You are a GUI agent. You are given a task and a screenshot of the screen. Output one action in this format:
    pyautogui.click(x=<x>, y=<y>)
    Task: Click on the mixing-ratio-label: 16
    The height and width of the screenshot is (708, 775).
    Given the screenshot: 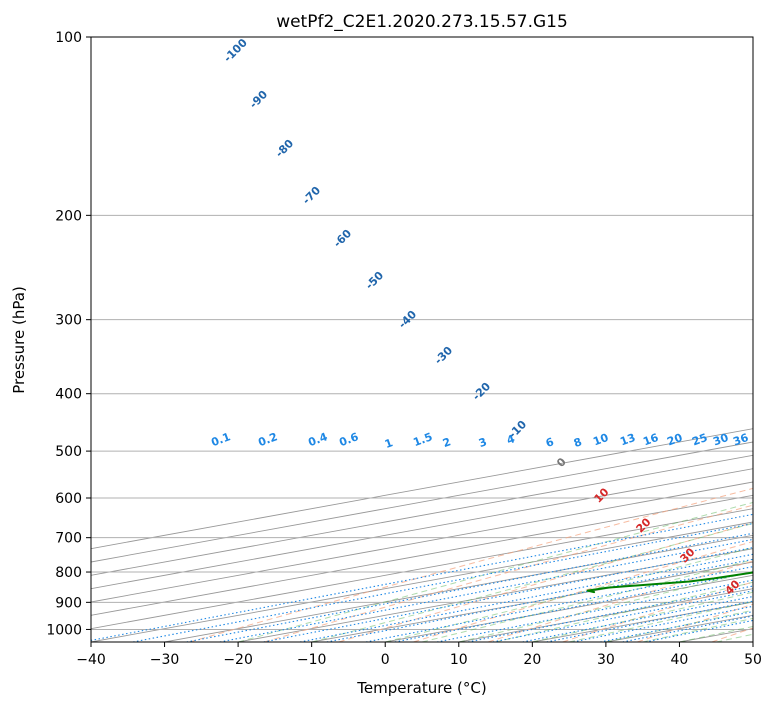 What is the action you would take?
    pyautogui.click(x=650, y=440)
    